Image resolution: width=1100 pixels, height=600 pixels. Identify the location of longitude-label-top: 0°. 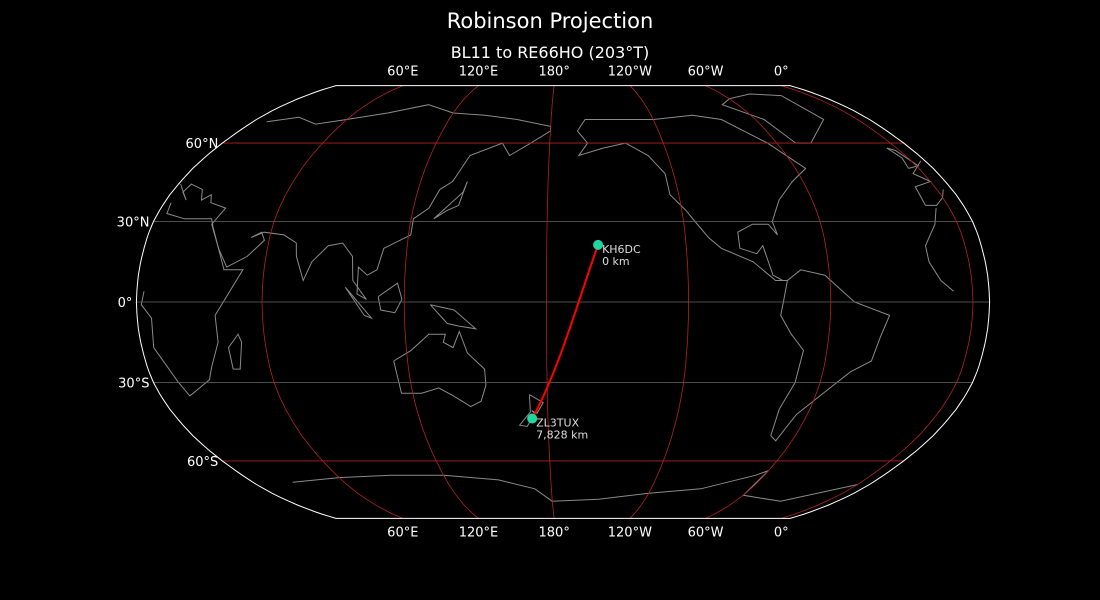
(781, 72).